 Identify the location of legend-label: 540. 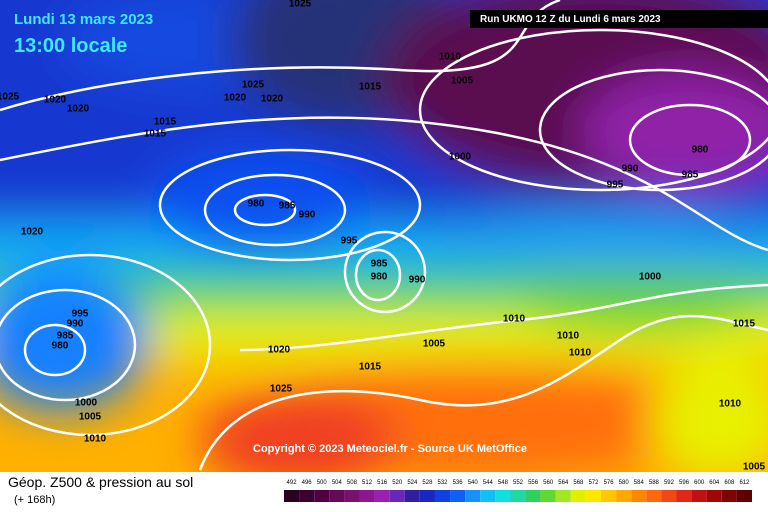
(473, 483).